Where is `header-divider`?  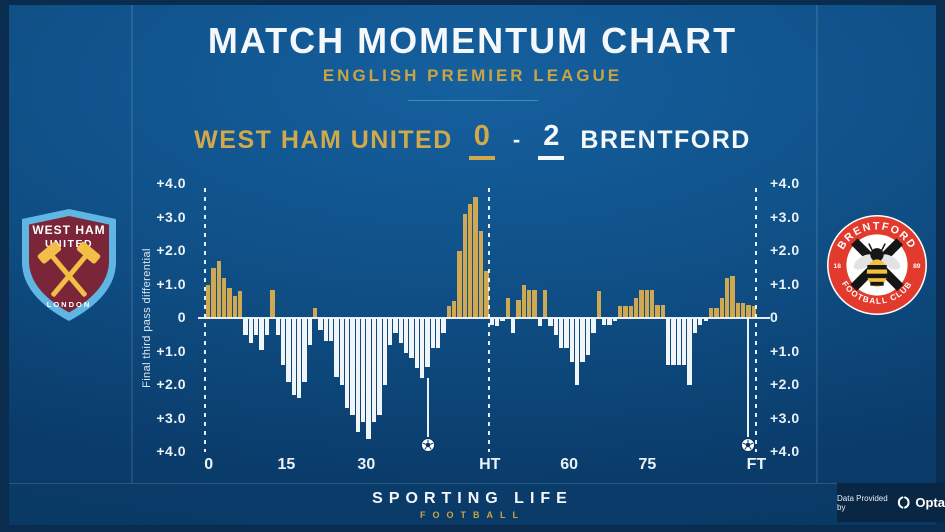 header-divider is located at coordinates (472, 100).